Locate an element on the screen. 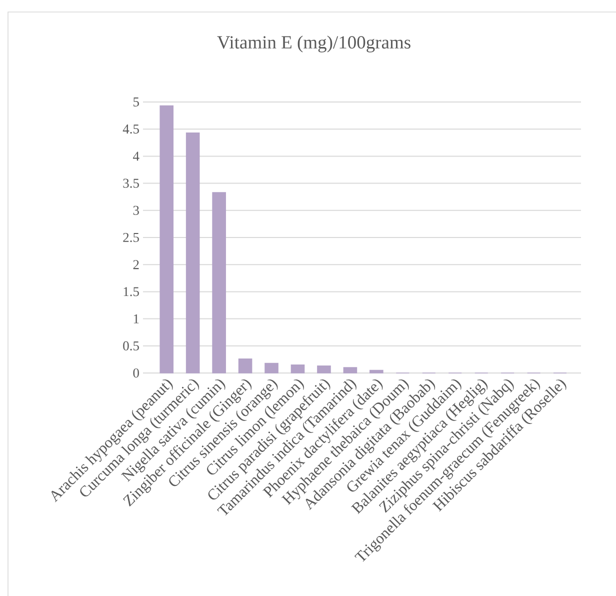 Image resolution: width=616 pixels, height=596 pixels. y-tick-label: 2 is located at coordinates (136, 265).